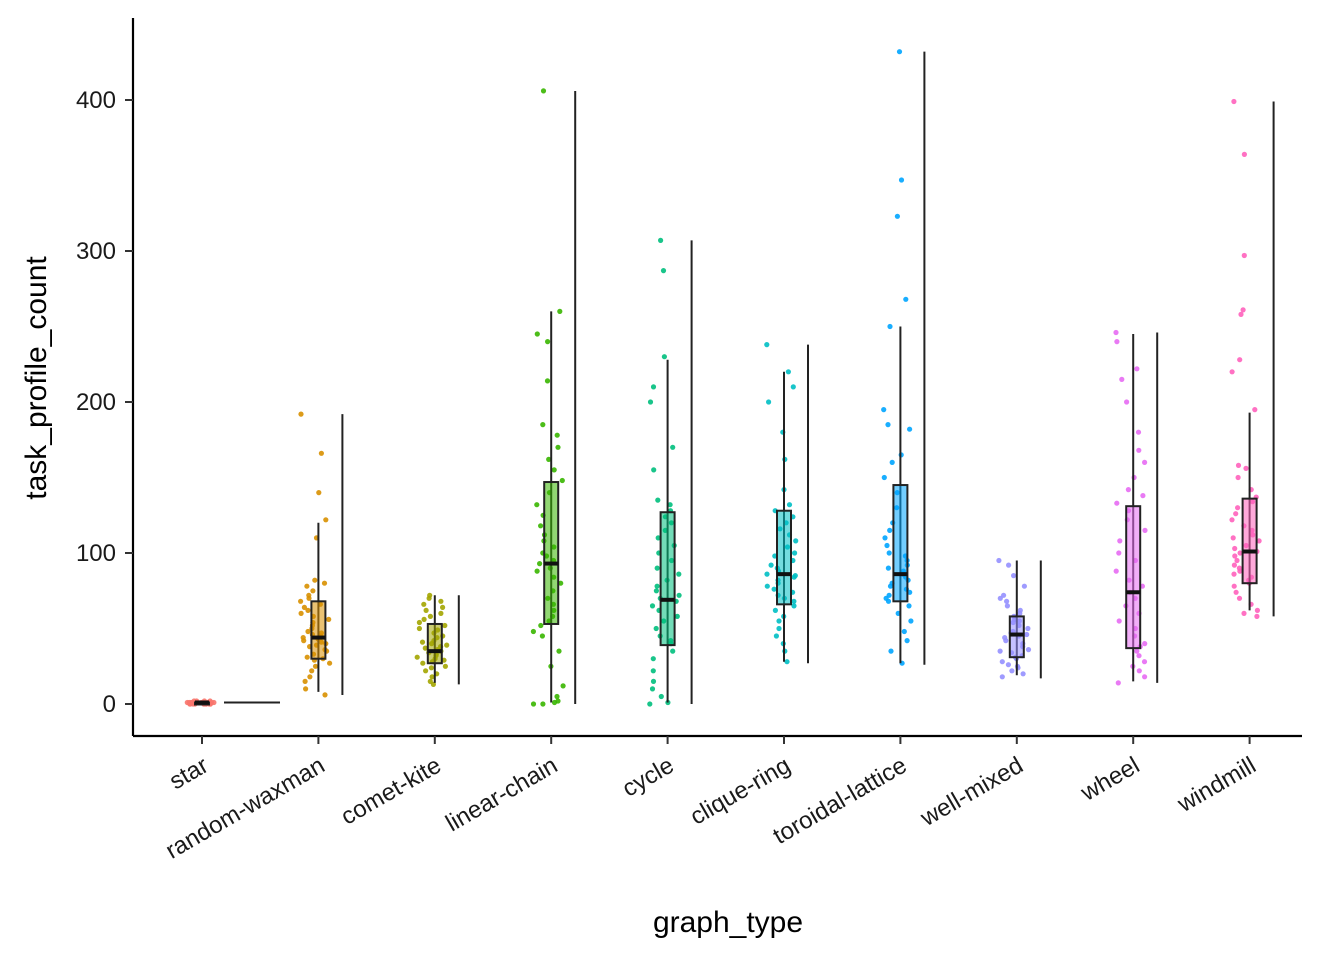 The width and height of the screenshot is (1344, 960). What do you see at coordinates (740, 791) in the screenshot?
I see `x-tick-label: clique-ring` at bounding box center [740, 791].